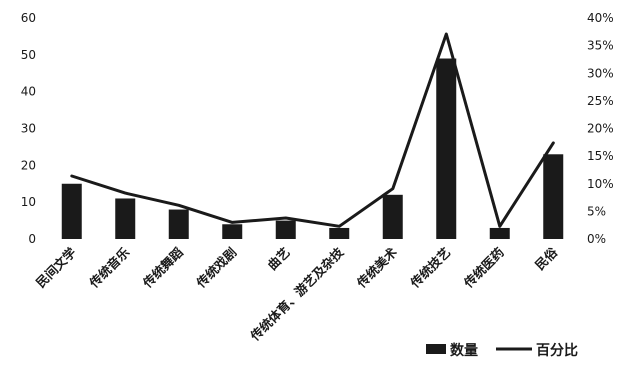  I want to click on right-tick-label: 15%, so click(600, 156).